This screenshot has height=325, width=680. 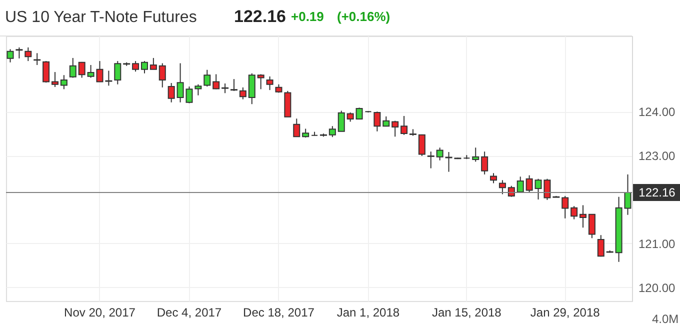 I want to click on text: 122.16, so click(x=260, y=16).